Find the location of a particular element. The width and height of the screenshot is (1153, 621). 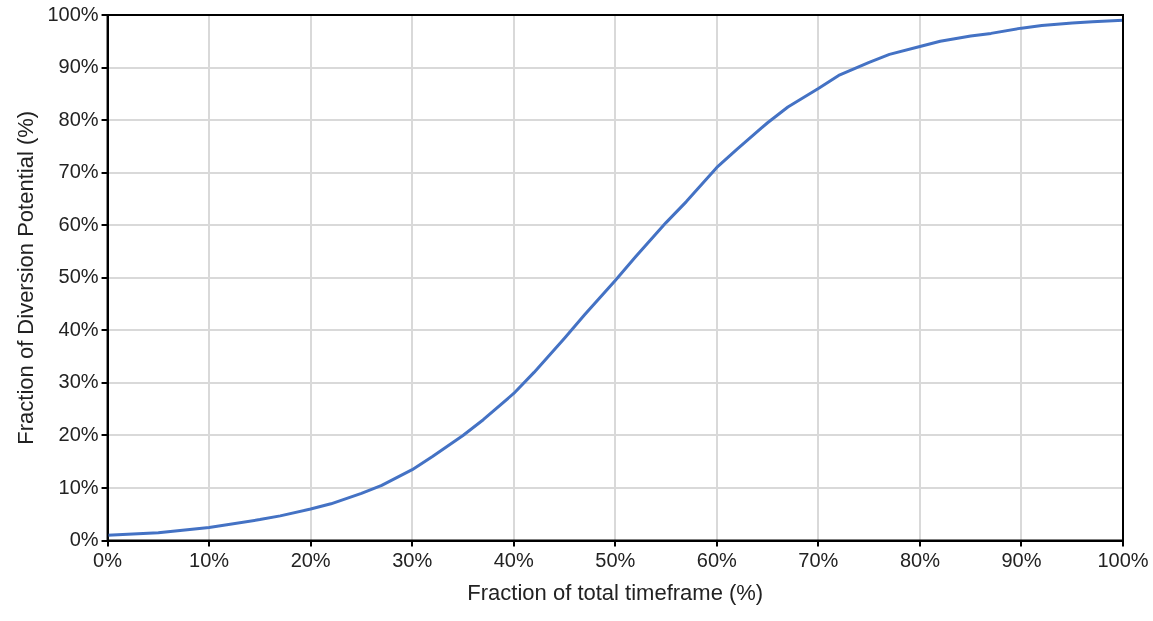

y-tick-label: 40% is located at coordinates (78, 328).